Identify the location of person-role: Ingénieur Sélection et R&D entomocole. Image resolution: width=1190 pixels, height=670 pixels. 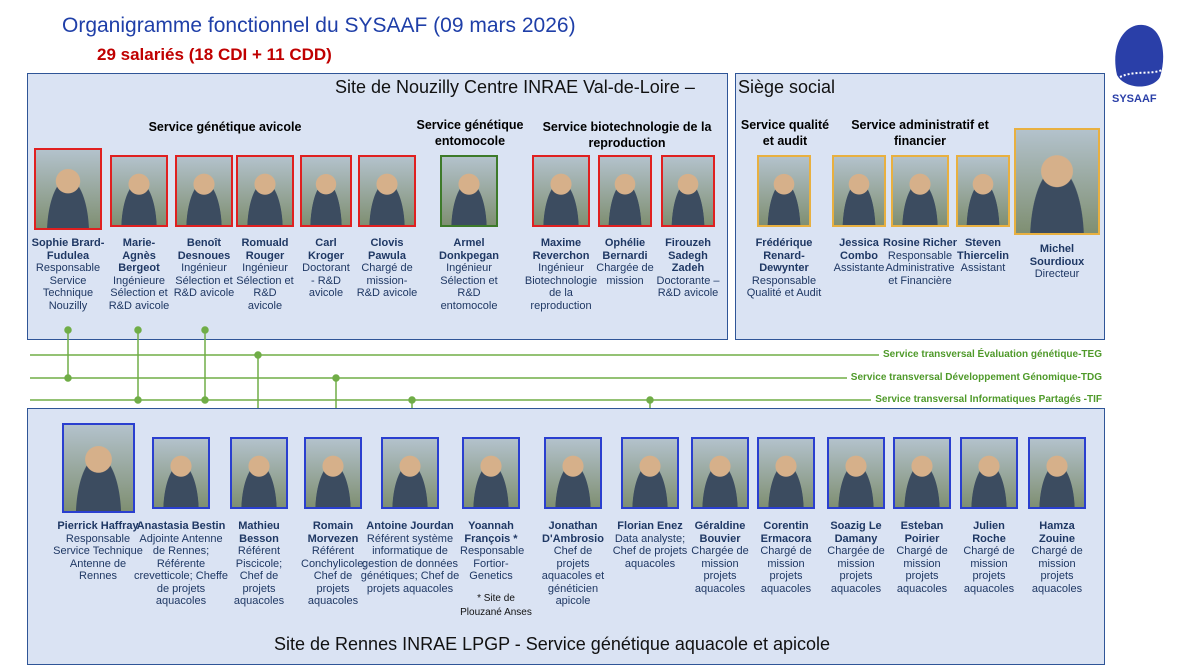
(469, 287).